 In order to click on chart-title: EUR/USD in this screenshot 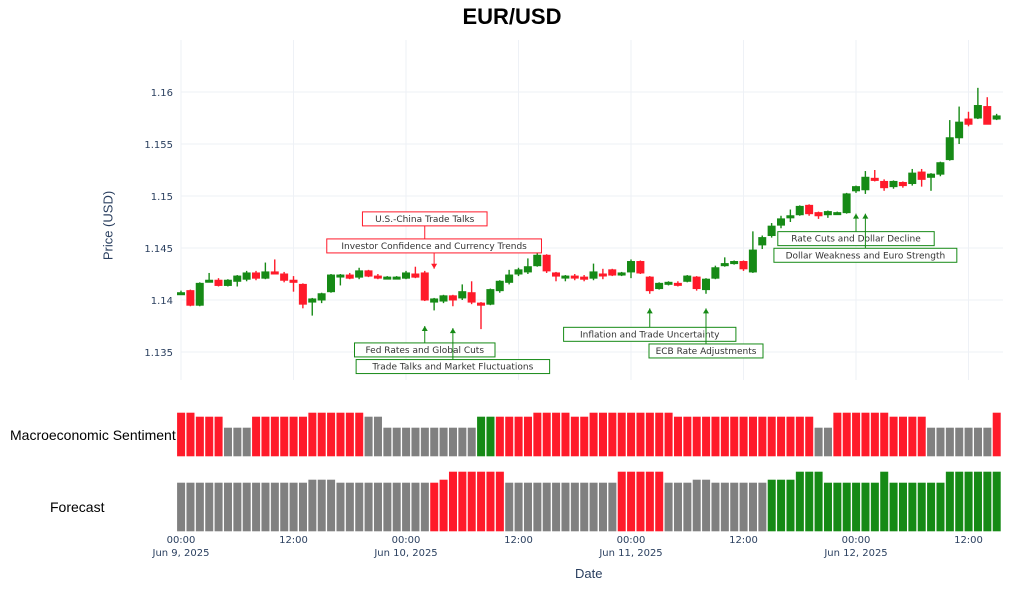, I will do `click(512, 16)`.